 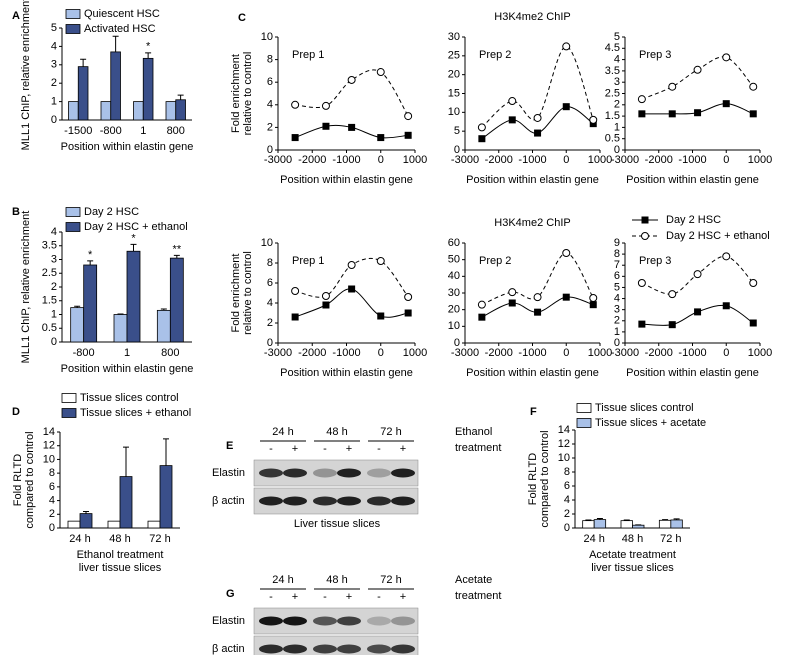 I want to click on y-tick-label: 20, so click(x=454, y=310).